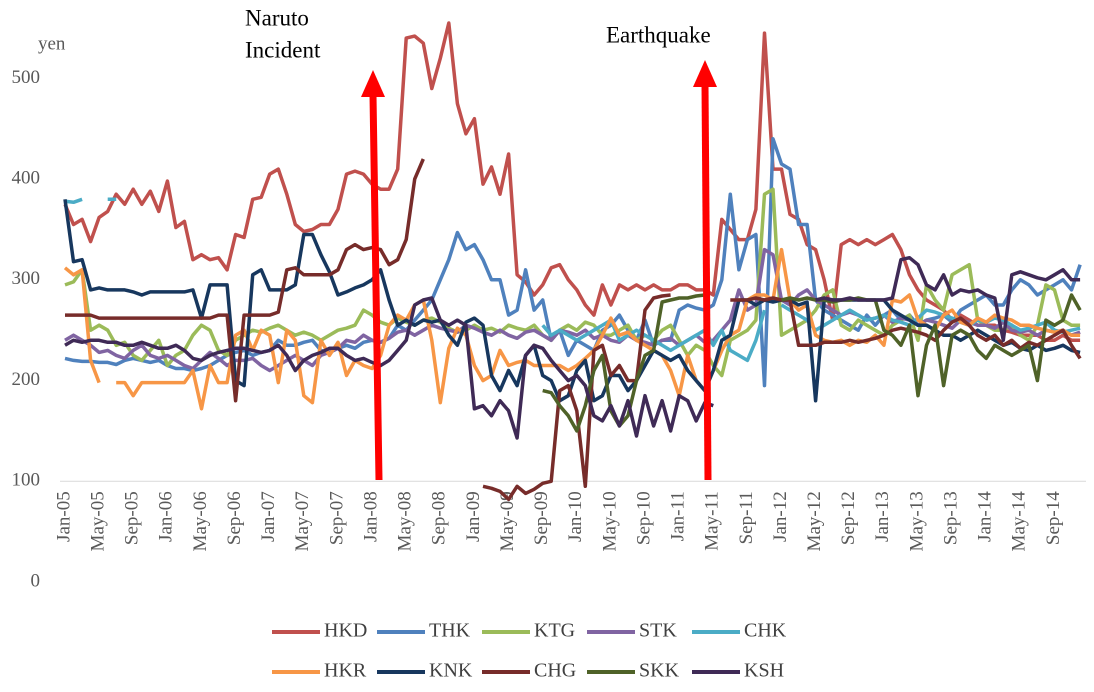  I want to click on legend-label: HKR, so click(345, 671).